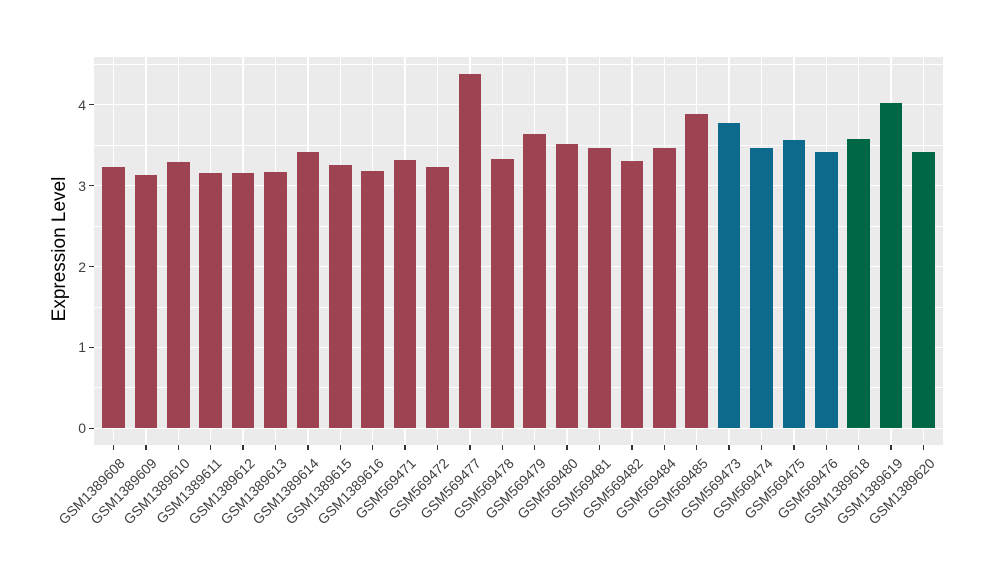  Describe the element at coordinates (697, 271) in the screenshot. I see `bar-GSM569485` at that location.